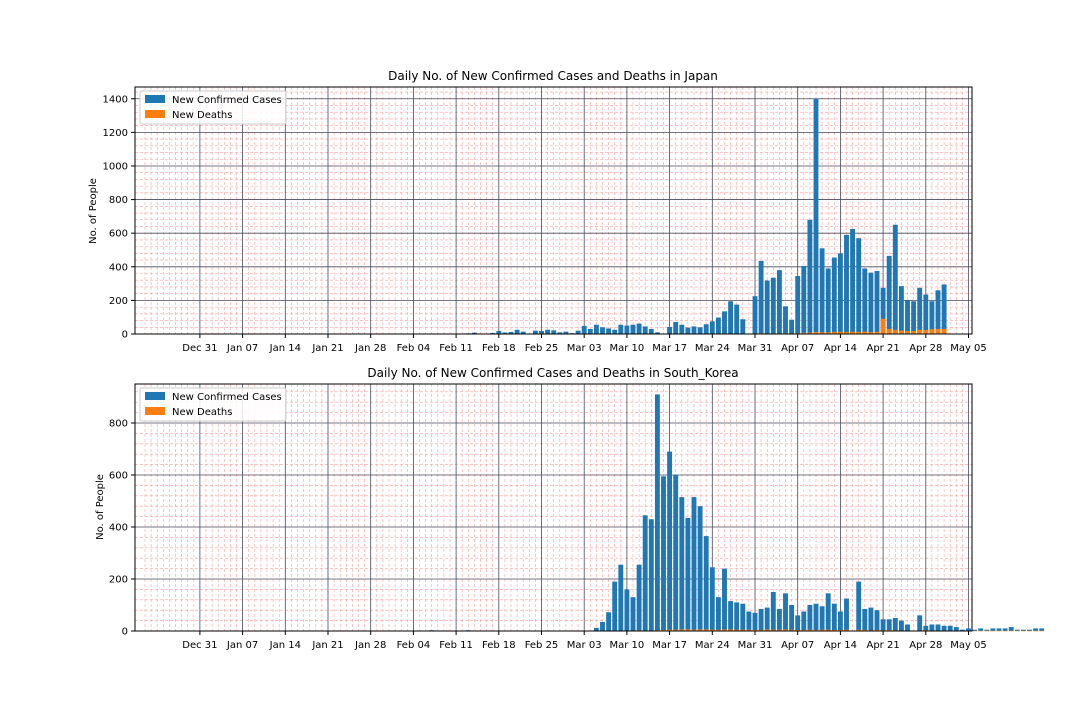 This screenshot has width=1080, height=720. Describe the element at coordinates (584, 348) in the screenshot. I see `x-tick-label: Mar 03` at that location.